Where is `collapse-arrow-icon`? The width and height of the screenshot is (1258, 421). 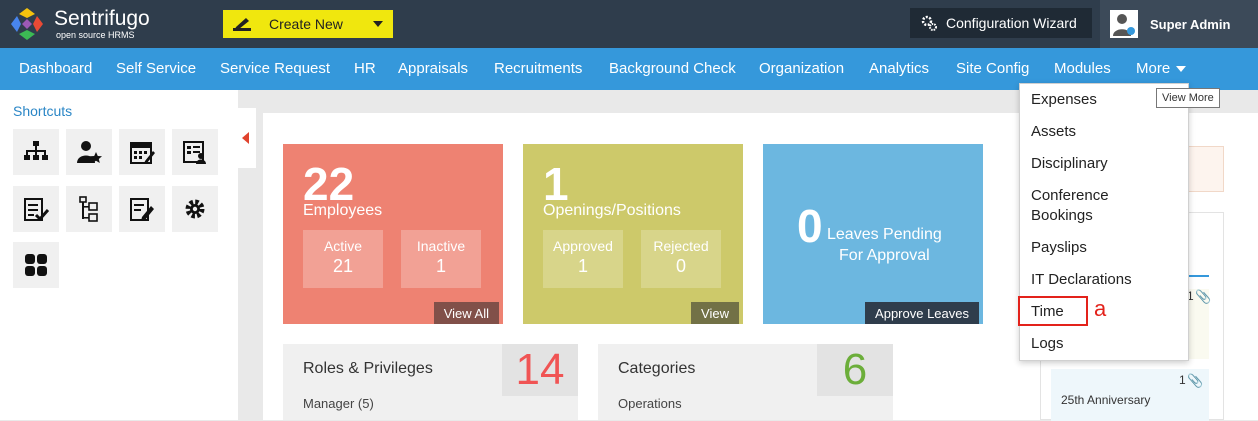 collapse-arrow-icon is located at coordinates (245, 138).